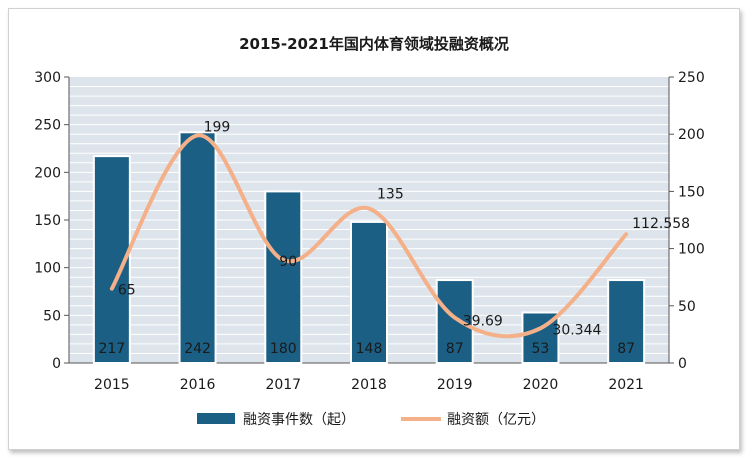 The width and height of the screenshot is (750, 462). I want to click on x-tick-label: 2016, so click(198, 385).